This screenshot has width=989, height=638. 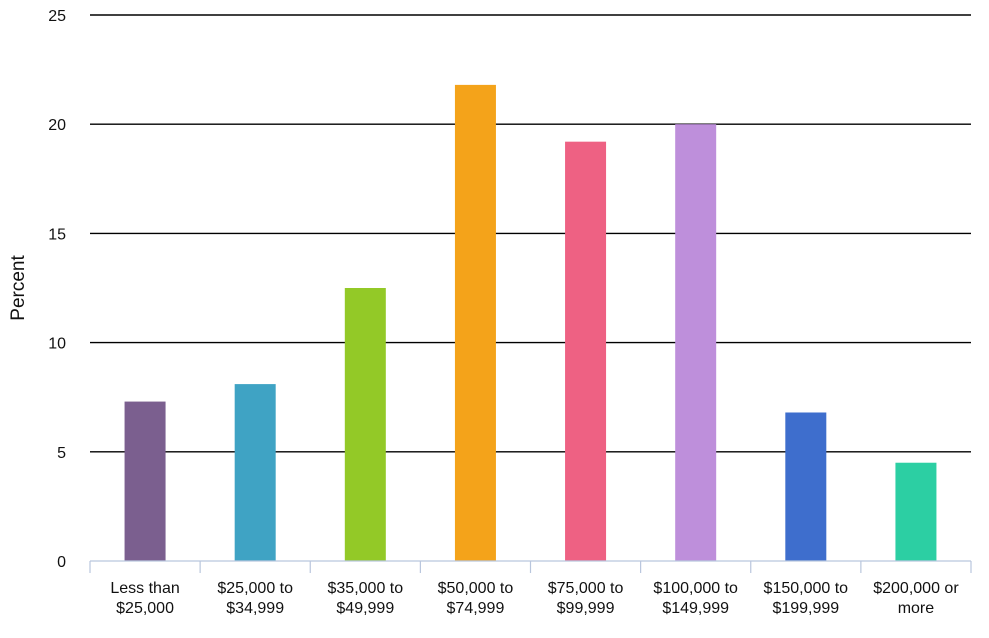 What do you see at coordinates (695, 588) in the screenshot?
I see `x-category-label-line: $100,000 to` at bounding box center [695, 588].